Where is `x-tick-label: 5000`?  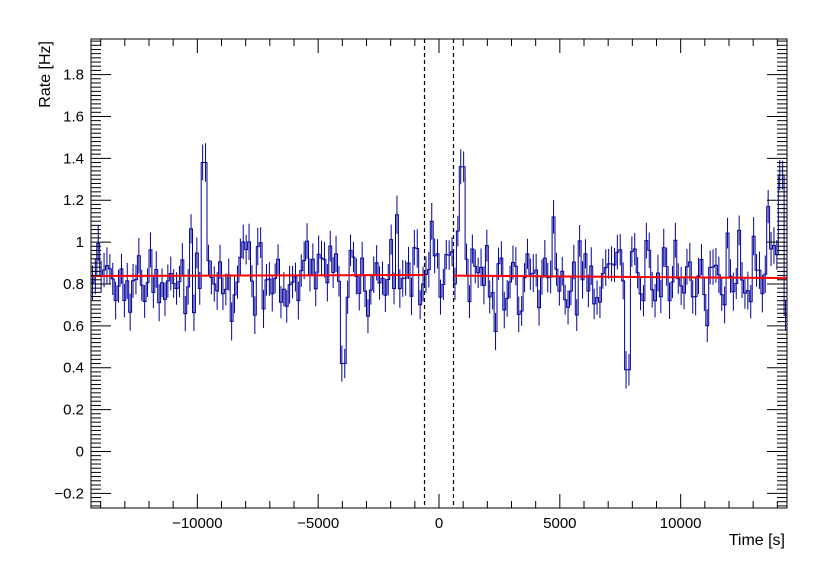
x-tick-label: 5000 is located at coordinates (559, 523).